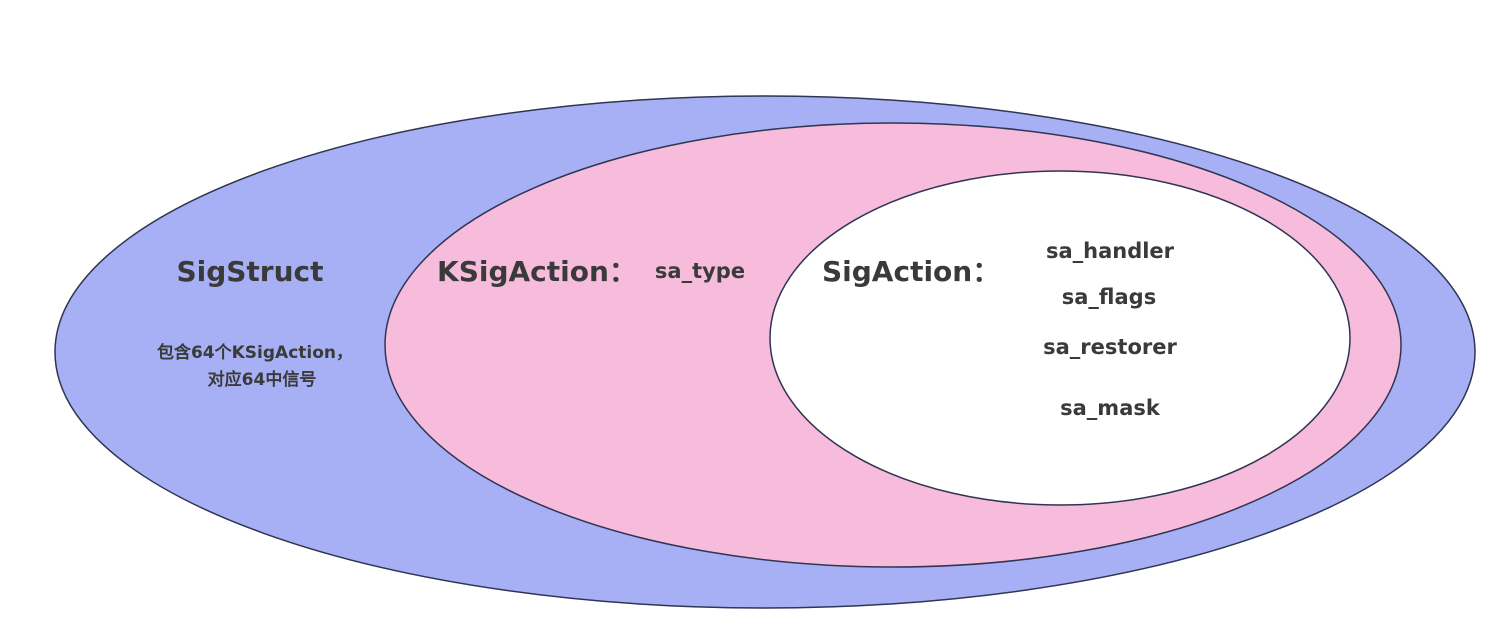  I want to click on sigaction-title: SigAction：, so click(911, 271).